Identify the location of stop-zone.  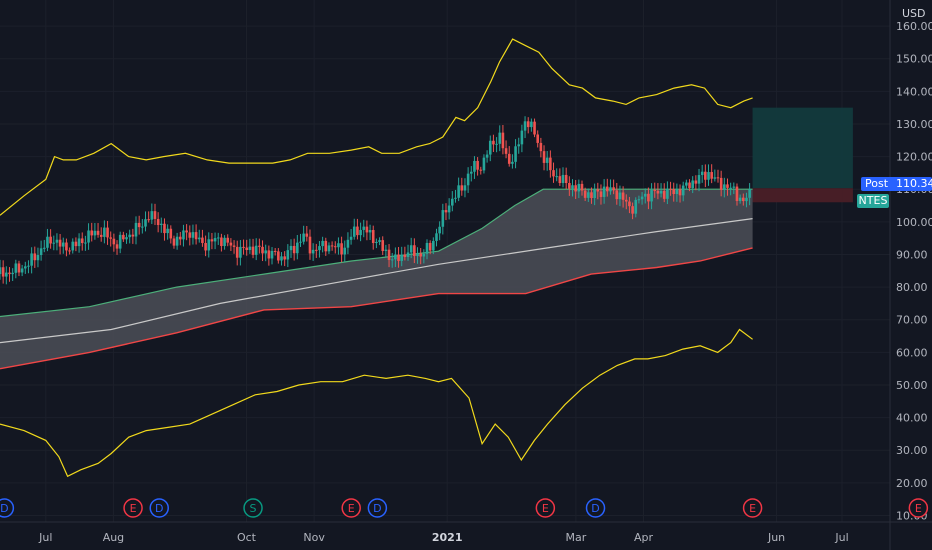
(802, 195).